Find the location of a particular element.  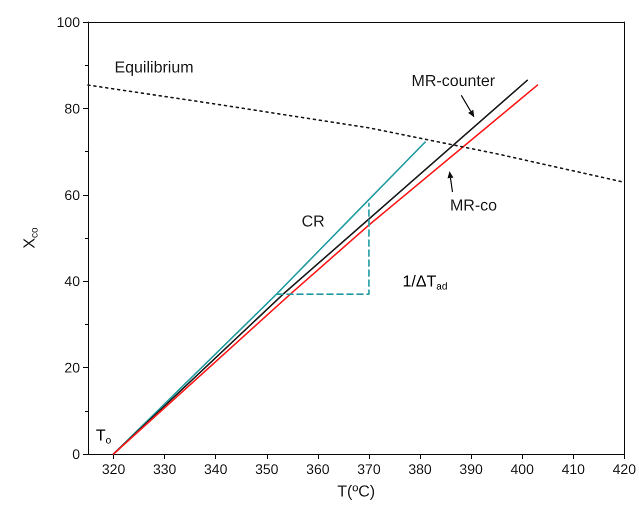

x-tick-label: 360 is located at coordinates (318, 469).